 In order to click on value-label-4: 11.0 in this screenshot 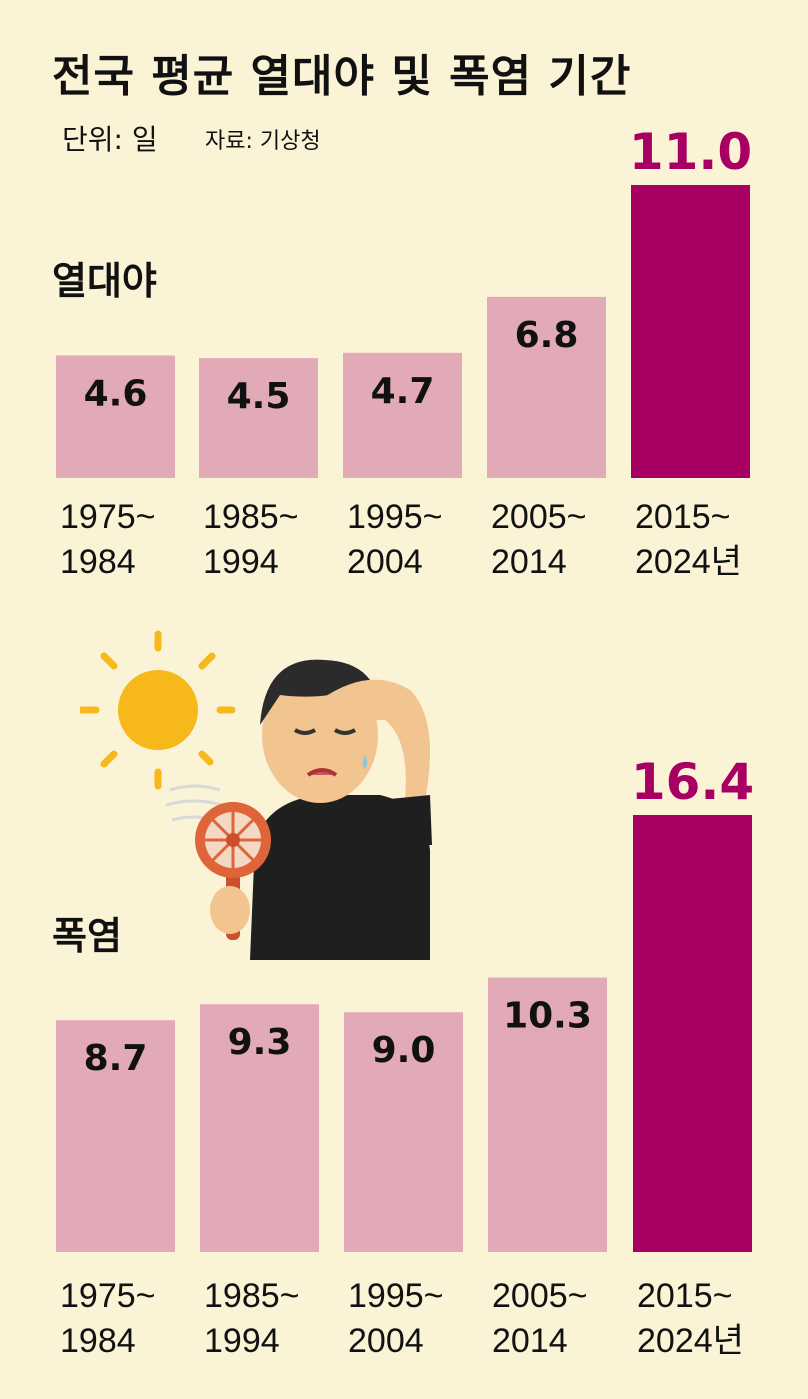, I will do `click(690, 152)`.